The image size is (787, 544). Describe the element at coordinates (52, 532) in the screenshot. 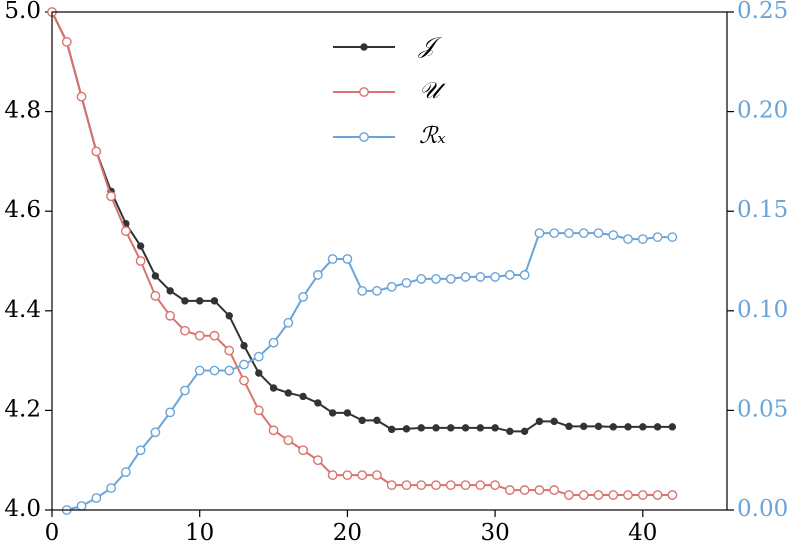

I see `x-tick-label: 0` at that location.